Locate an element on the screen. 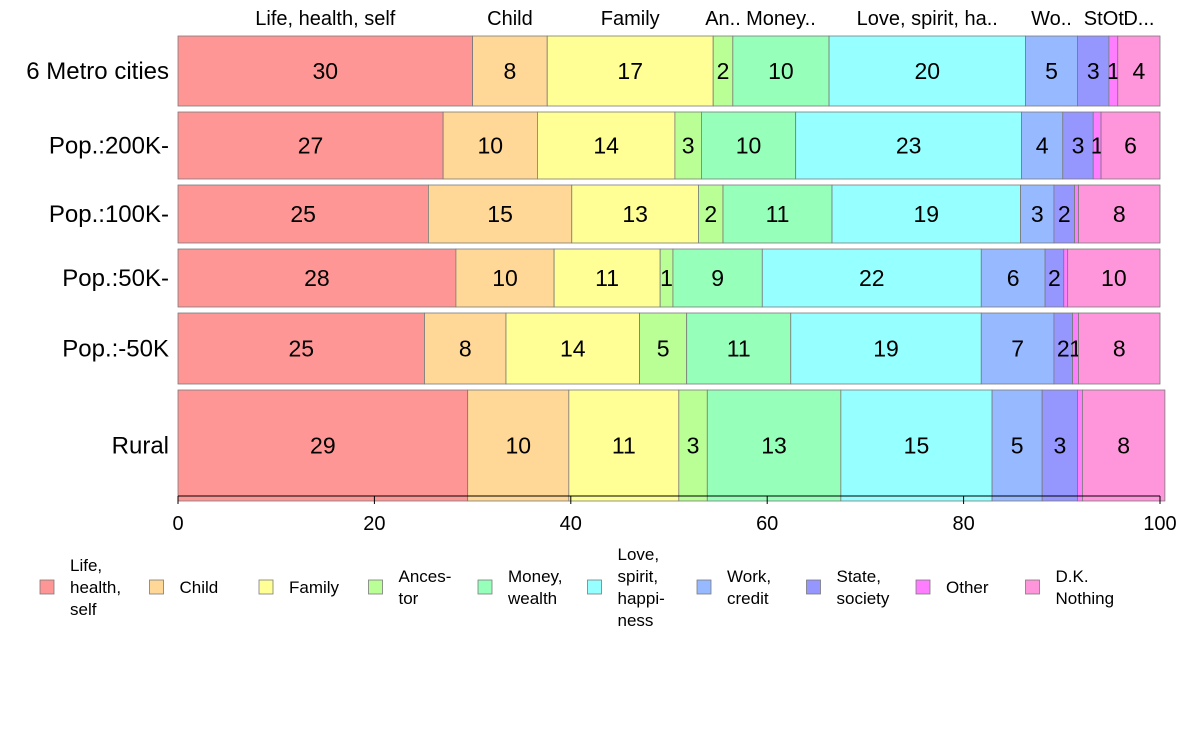 Image resolution: width=1188 pixels, height=741 pixels. data-label: 25 is located at coordinates (303, 214).